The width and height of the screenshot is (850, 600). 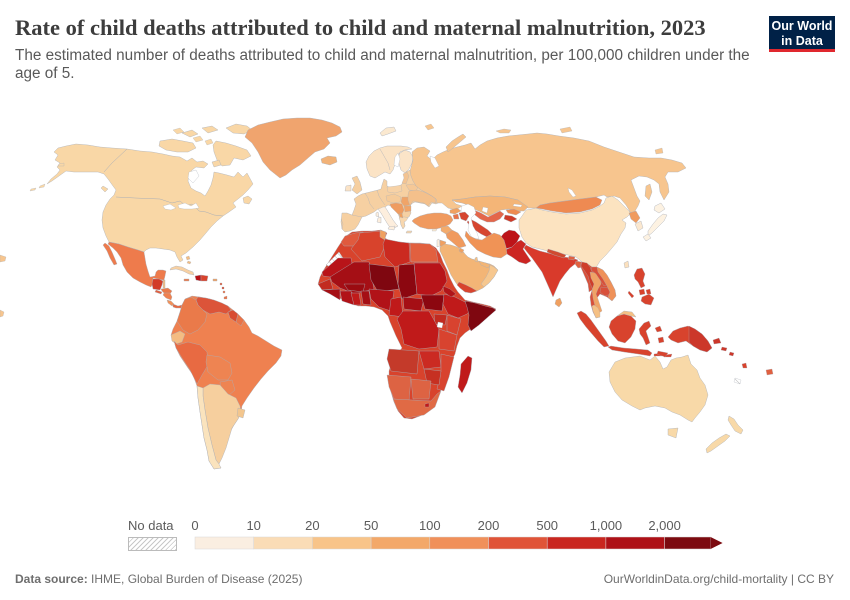 I want to click on svg-text: 200, so click(x=489, y=525).